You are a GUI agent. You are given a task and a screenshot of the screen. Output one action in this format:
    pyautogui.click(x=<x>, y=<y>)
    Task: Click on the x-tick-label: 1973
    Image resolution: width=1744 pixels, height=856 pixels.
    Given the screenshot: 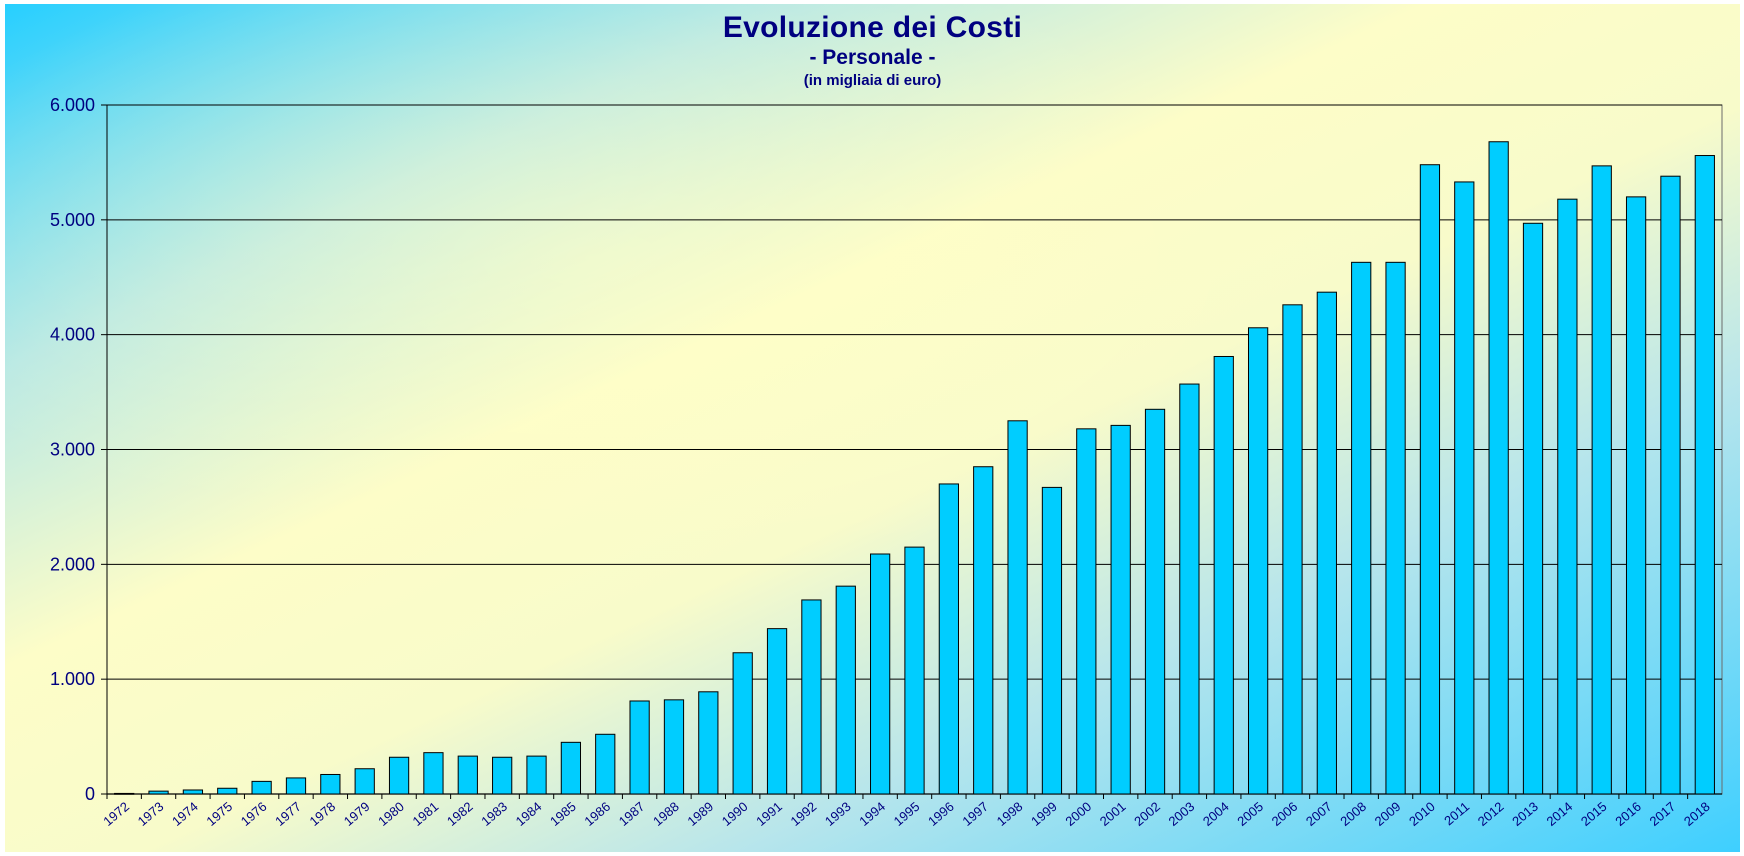 What is the action you would take?
    pyautogui.click(x=151, y=814)
    